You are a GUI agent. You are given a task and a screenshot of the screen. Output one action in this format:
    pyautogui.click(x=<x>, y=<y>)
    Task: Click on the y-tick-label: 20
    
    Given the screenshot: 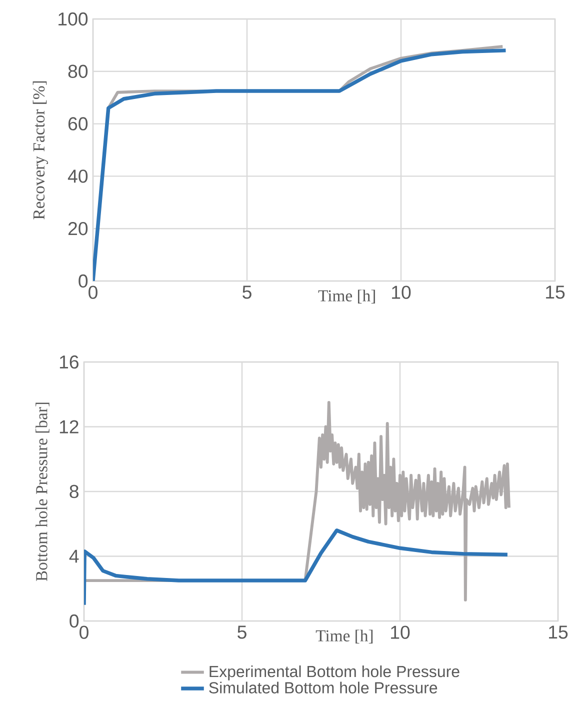 What is the action you would take?
    pyautogui.click(x=78, y=229)
    